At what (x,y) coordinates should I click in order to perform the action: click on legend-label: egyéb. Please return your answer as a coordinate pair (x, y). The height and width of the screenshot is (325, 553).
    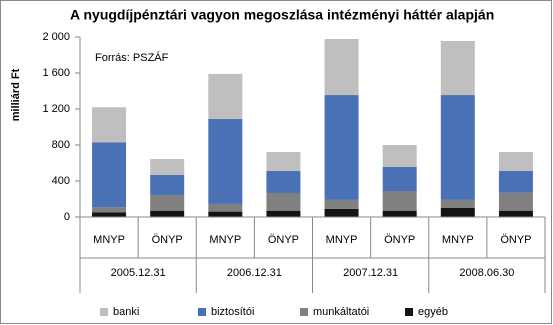
    Looking at the image, I should click on (433, 312).